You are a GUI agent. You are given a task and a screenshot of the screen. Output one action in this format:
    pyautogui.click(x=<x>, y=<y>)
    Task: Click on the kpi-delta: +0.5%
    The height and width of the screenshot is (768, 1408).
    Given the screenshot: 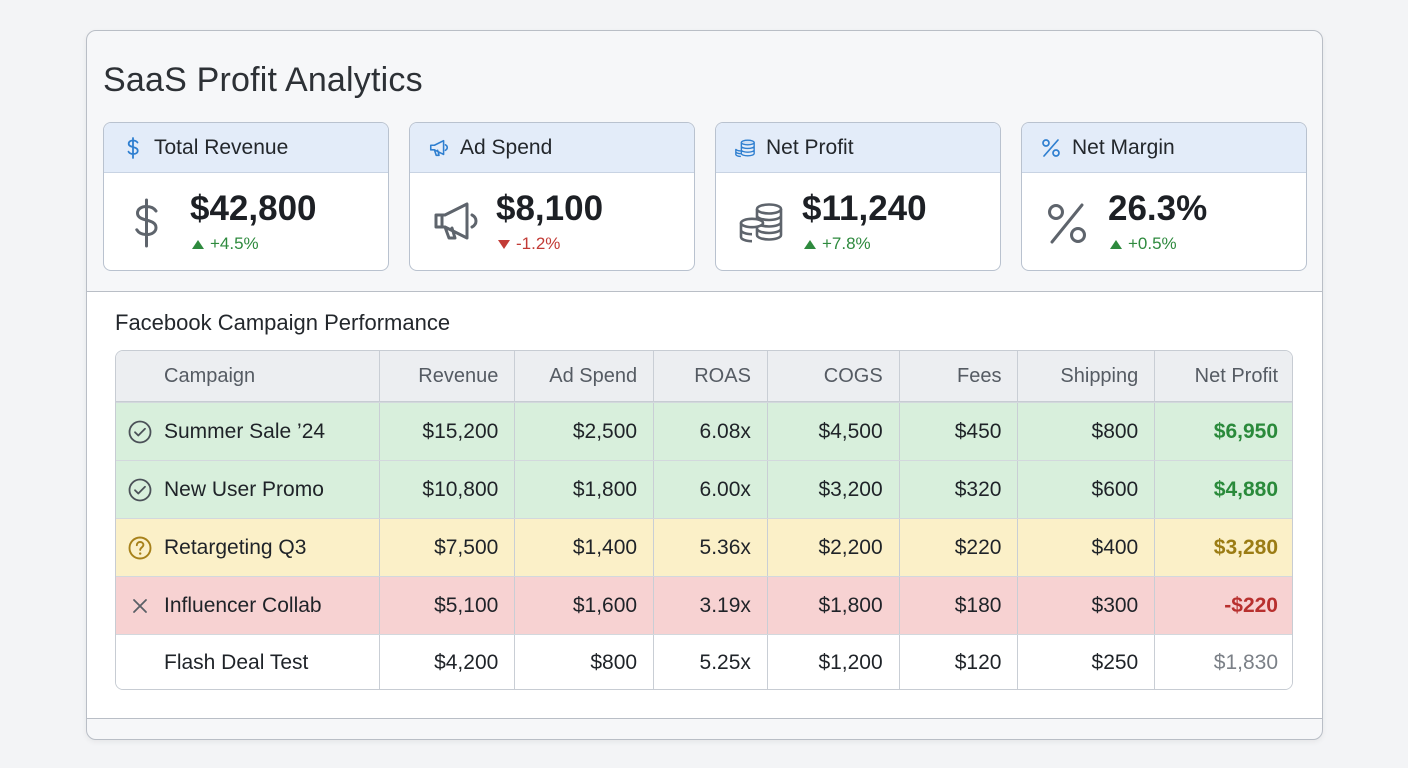 What is the action you would take?
    pyautogui.click(x=1143, y=244)
    